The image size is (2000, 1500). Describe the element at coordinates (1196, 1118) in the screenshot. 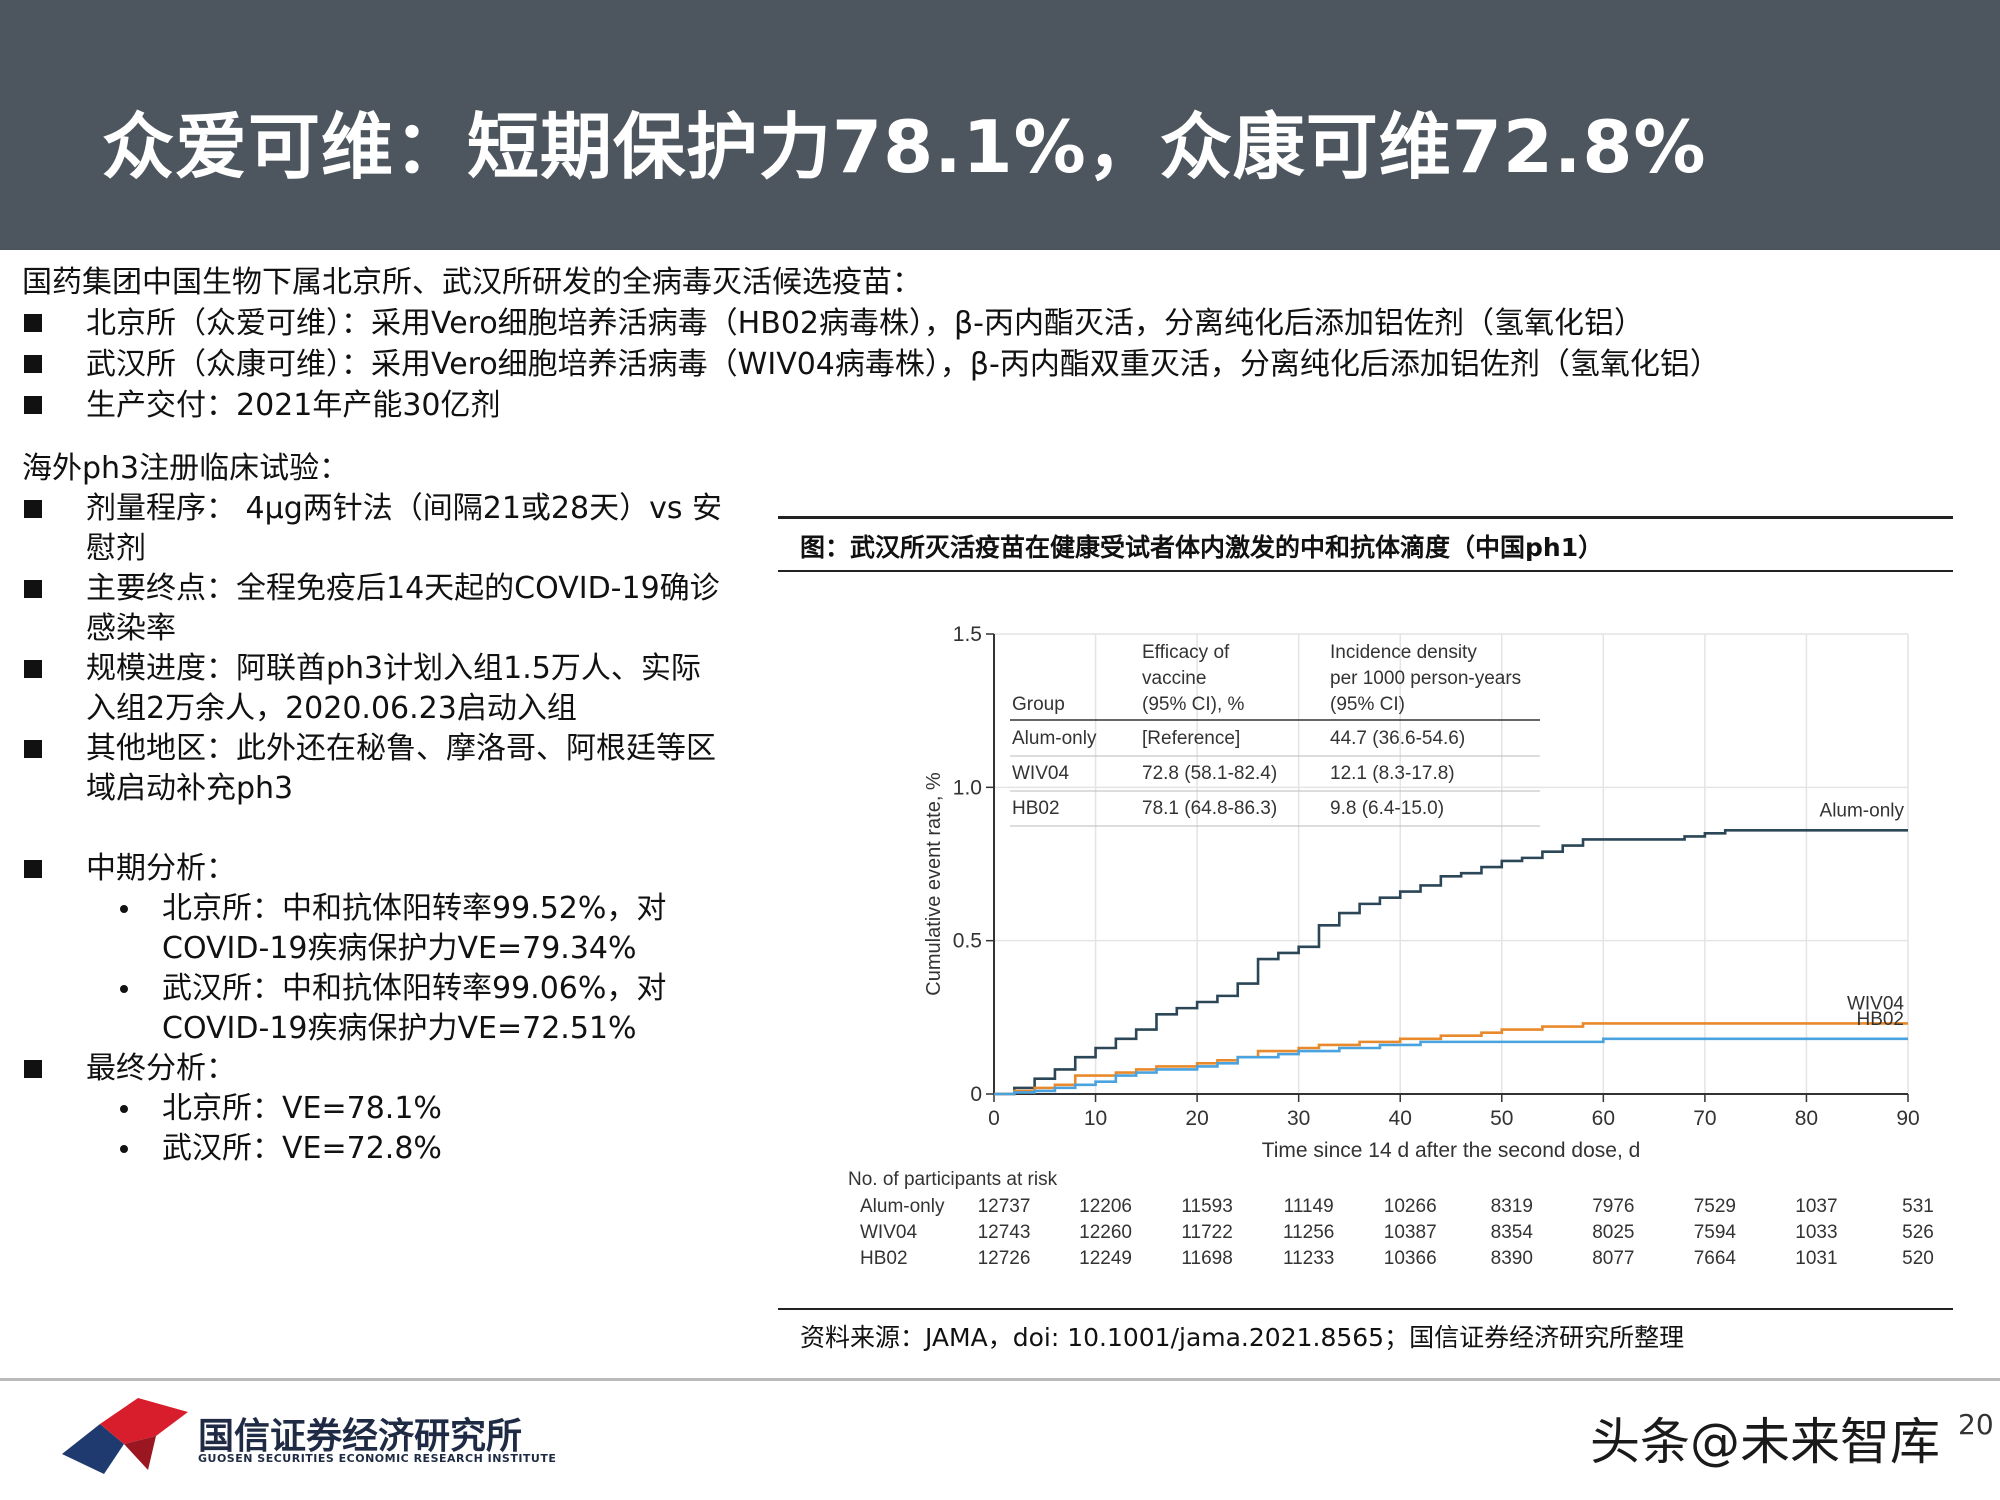

I see `x-tick-label: 20` at that location.